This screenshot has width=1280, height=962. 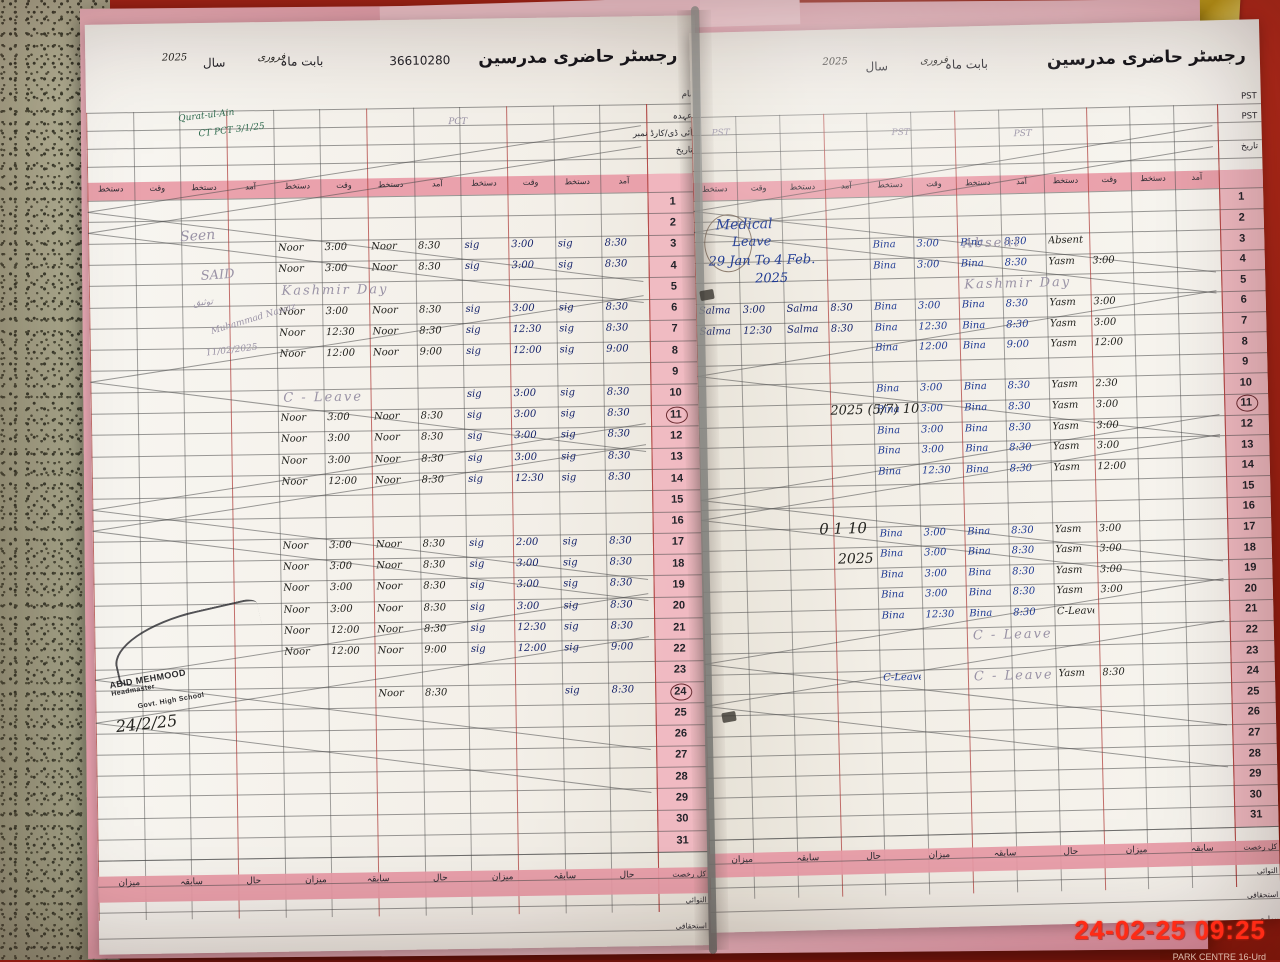 I want to click on right-margin-note-4: 2025 (5/7) 10, so click(x=875, y=410).